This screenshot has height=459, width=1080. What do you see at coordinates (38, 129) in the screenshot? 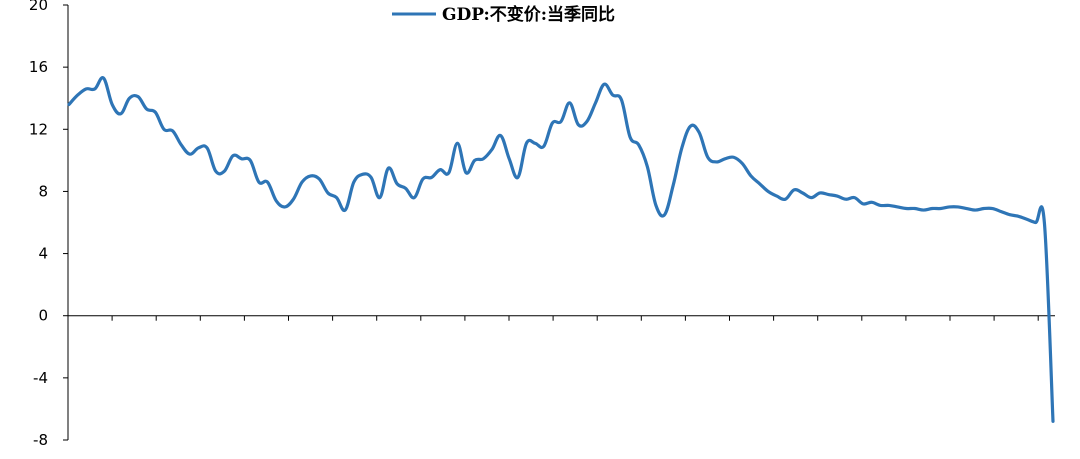
I see `y-tick-label: 12` at bounding box center [38, 129].